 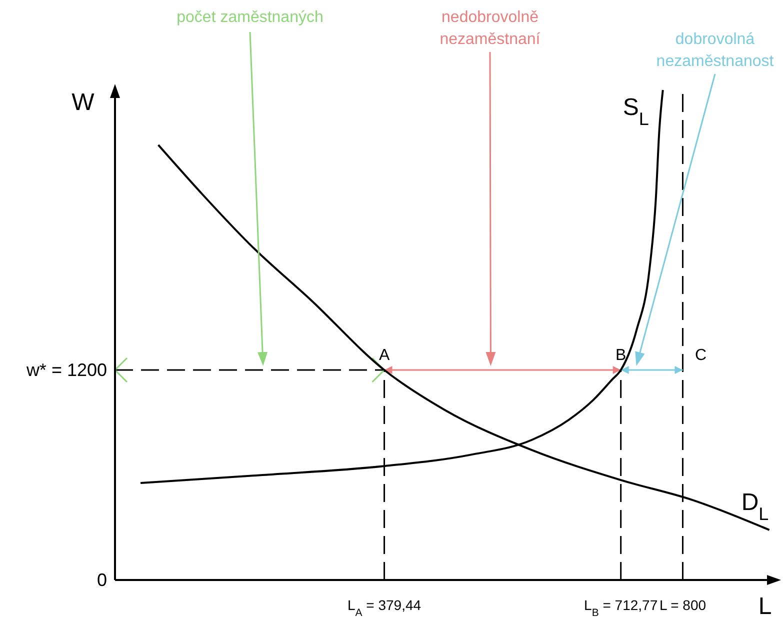 What do you see at coordinates (621, 355) in the screenshot?
I see `annotation: B` at bounding box center [621, 355].